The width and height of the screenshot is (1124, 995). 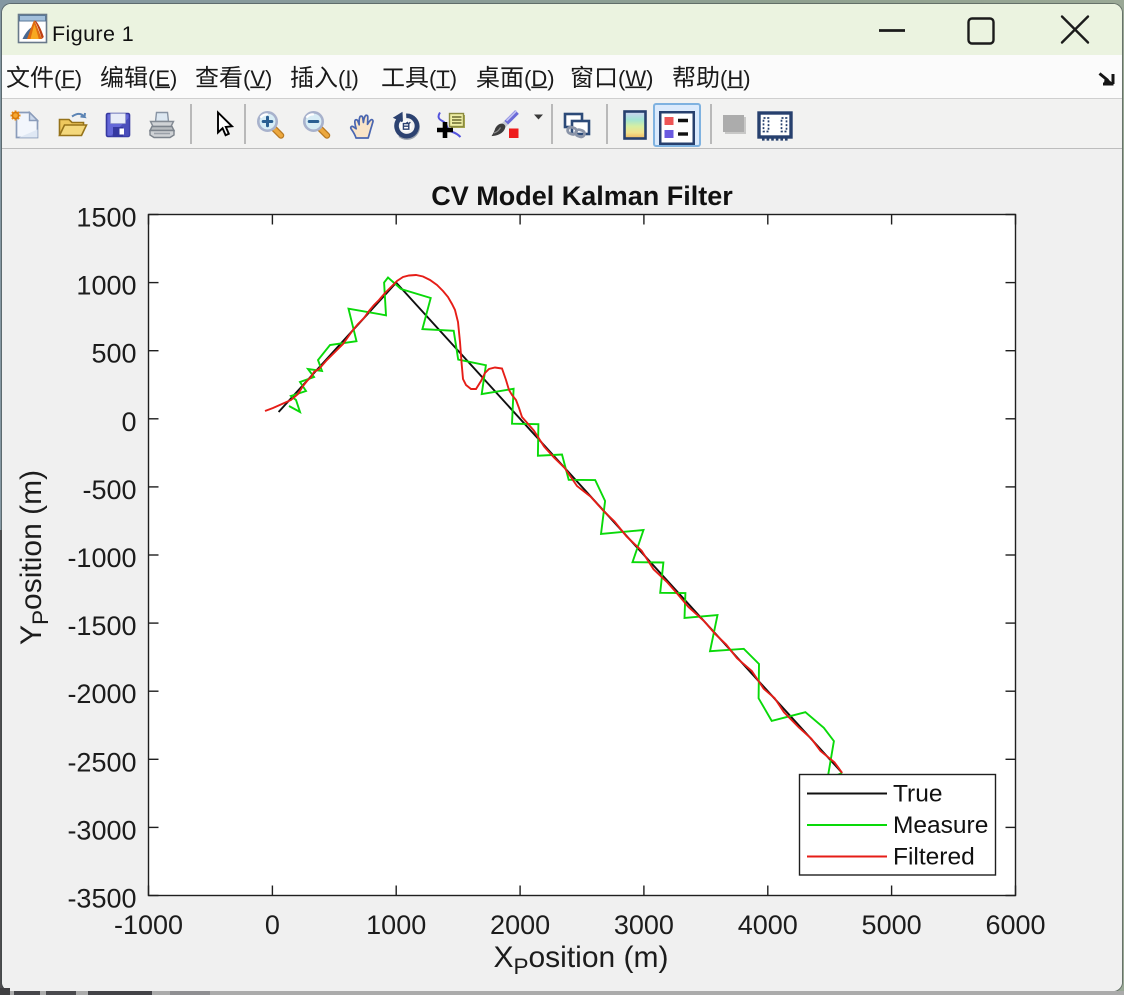 What do you see at coordinates (520, 925) in the screenshot?
I see `svg-text: 2000` at bounding box center [520, 925].